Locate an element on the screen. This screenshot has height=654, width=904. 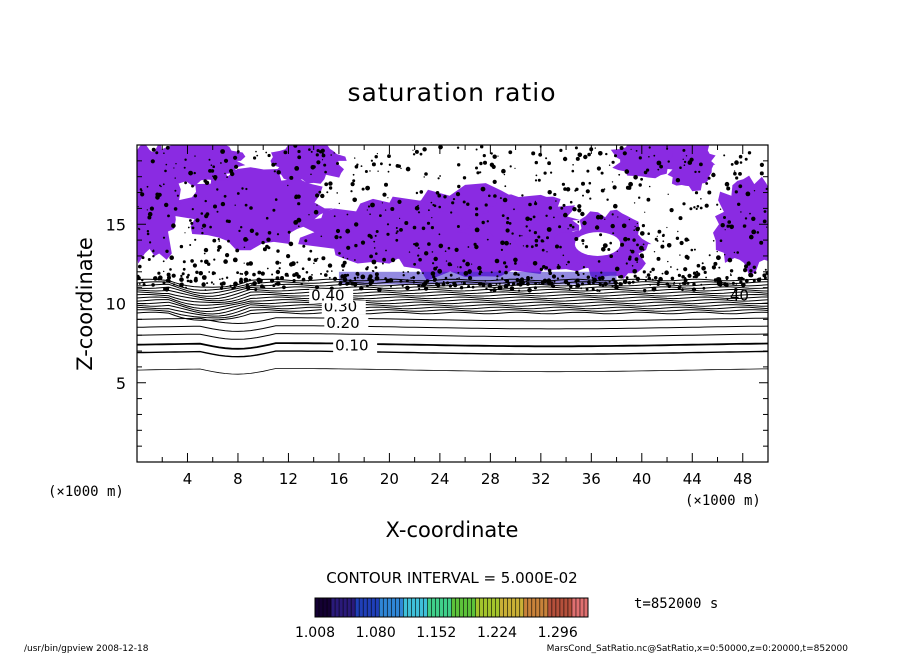
contour-labels: 0.100.200.300.40.40 is located at coordinates (529, 320).